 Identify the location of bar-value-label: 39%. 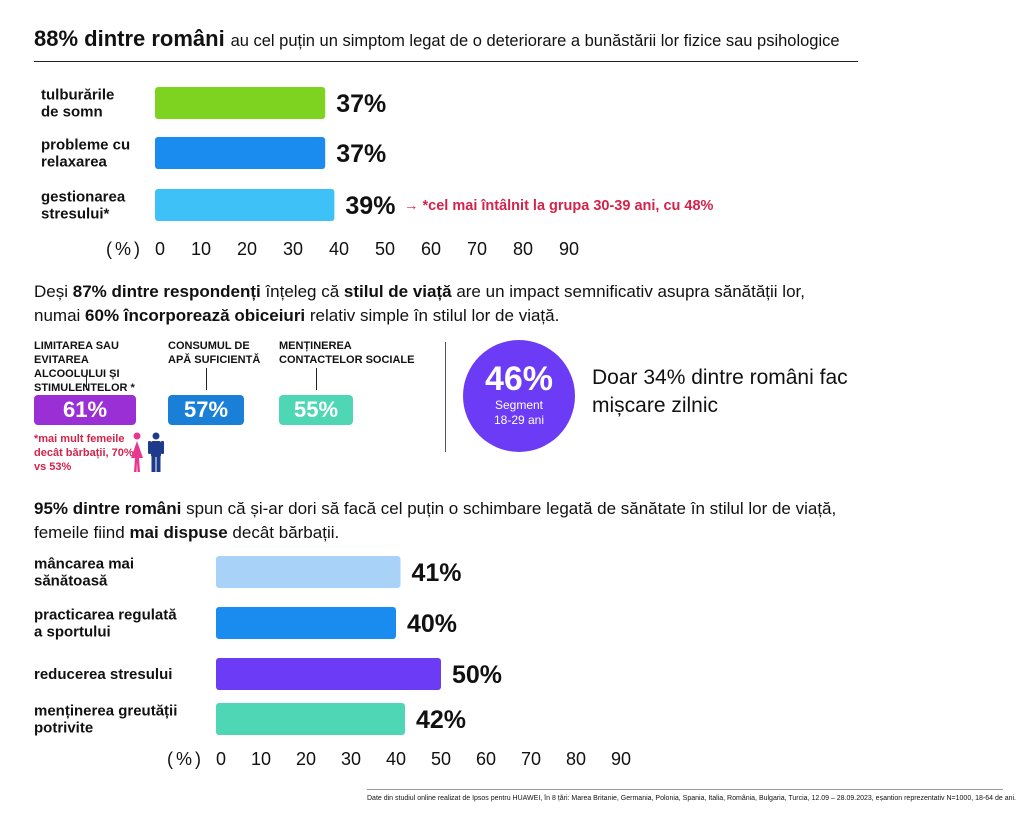
(370, 206).